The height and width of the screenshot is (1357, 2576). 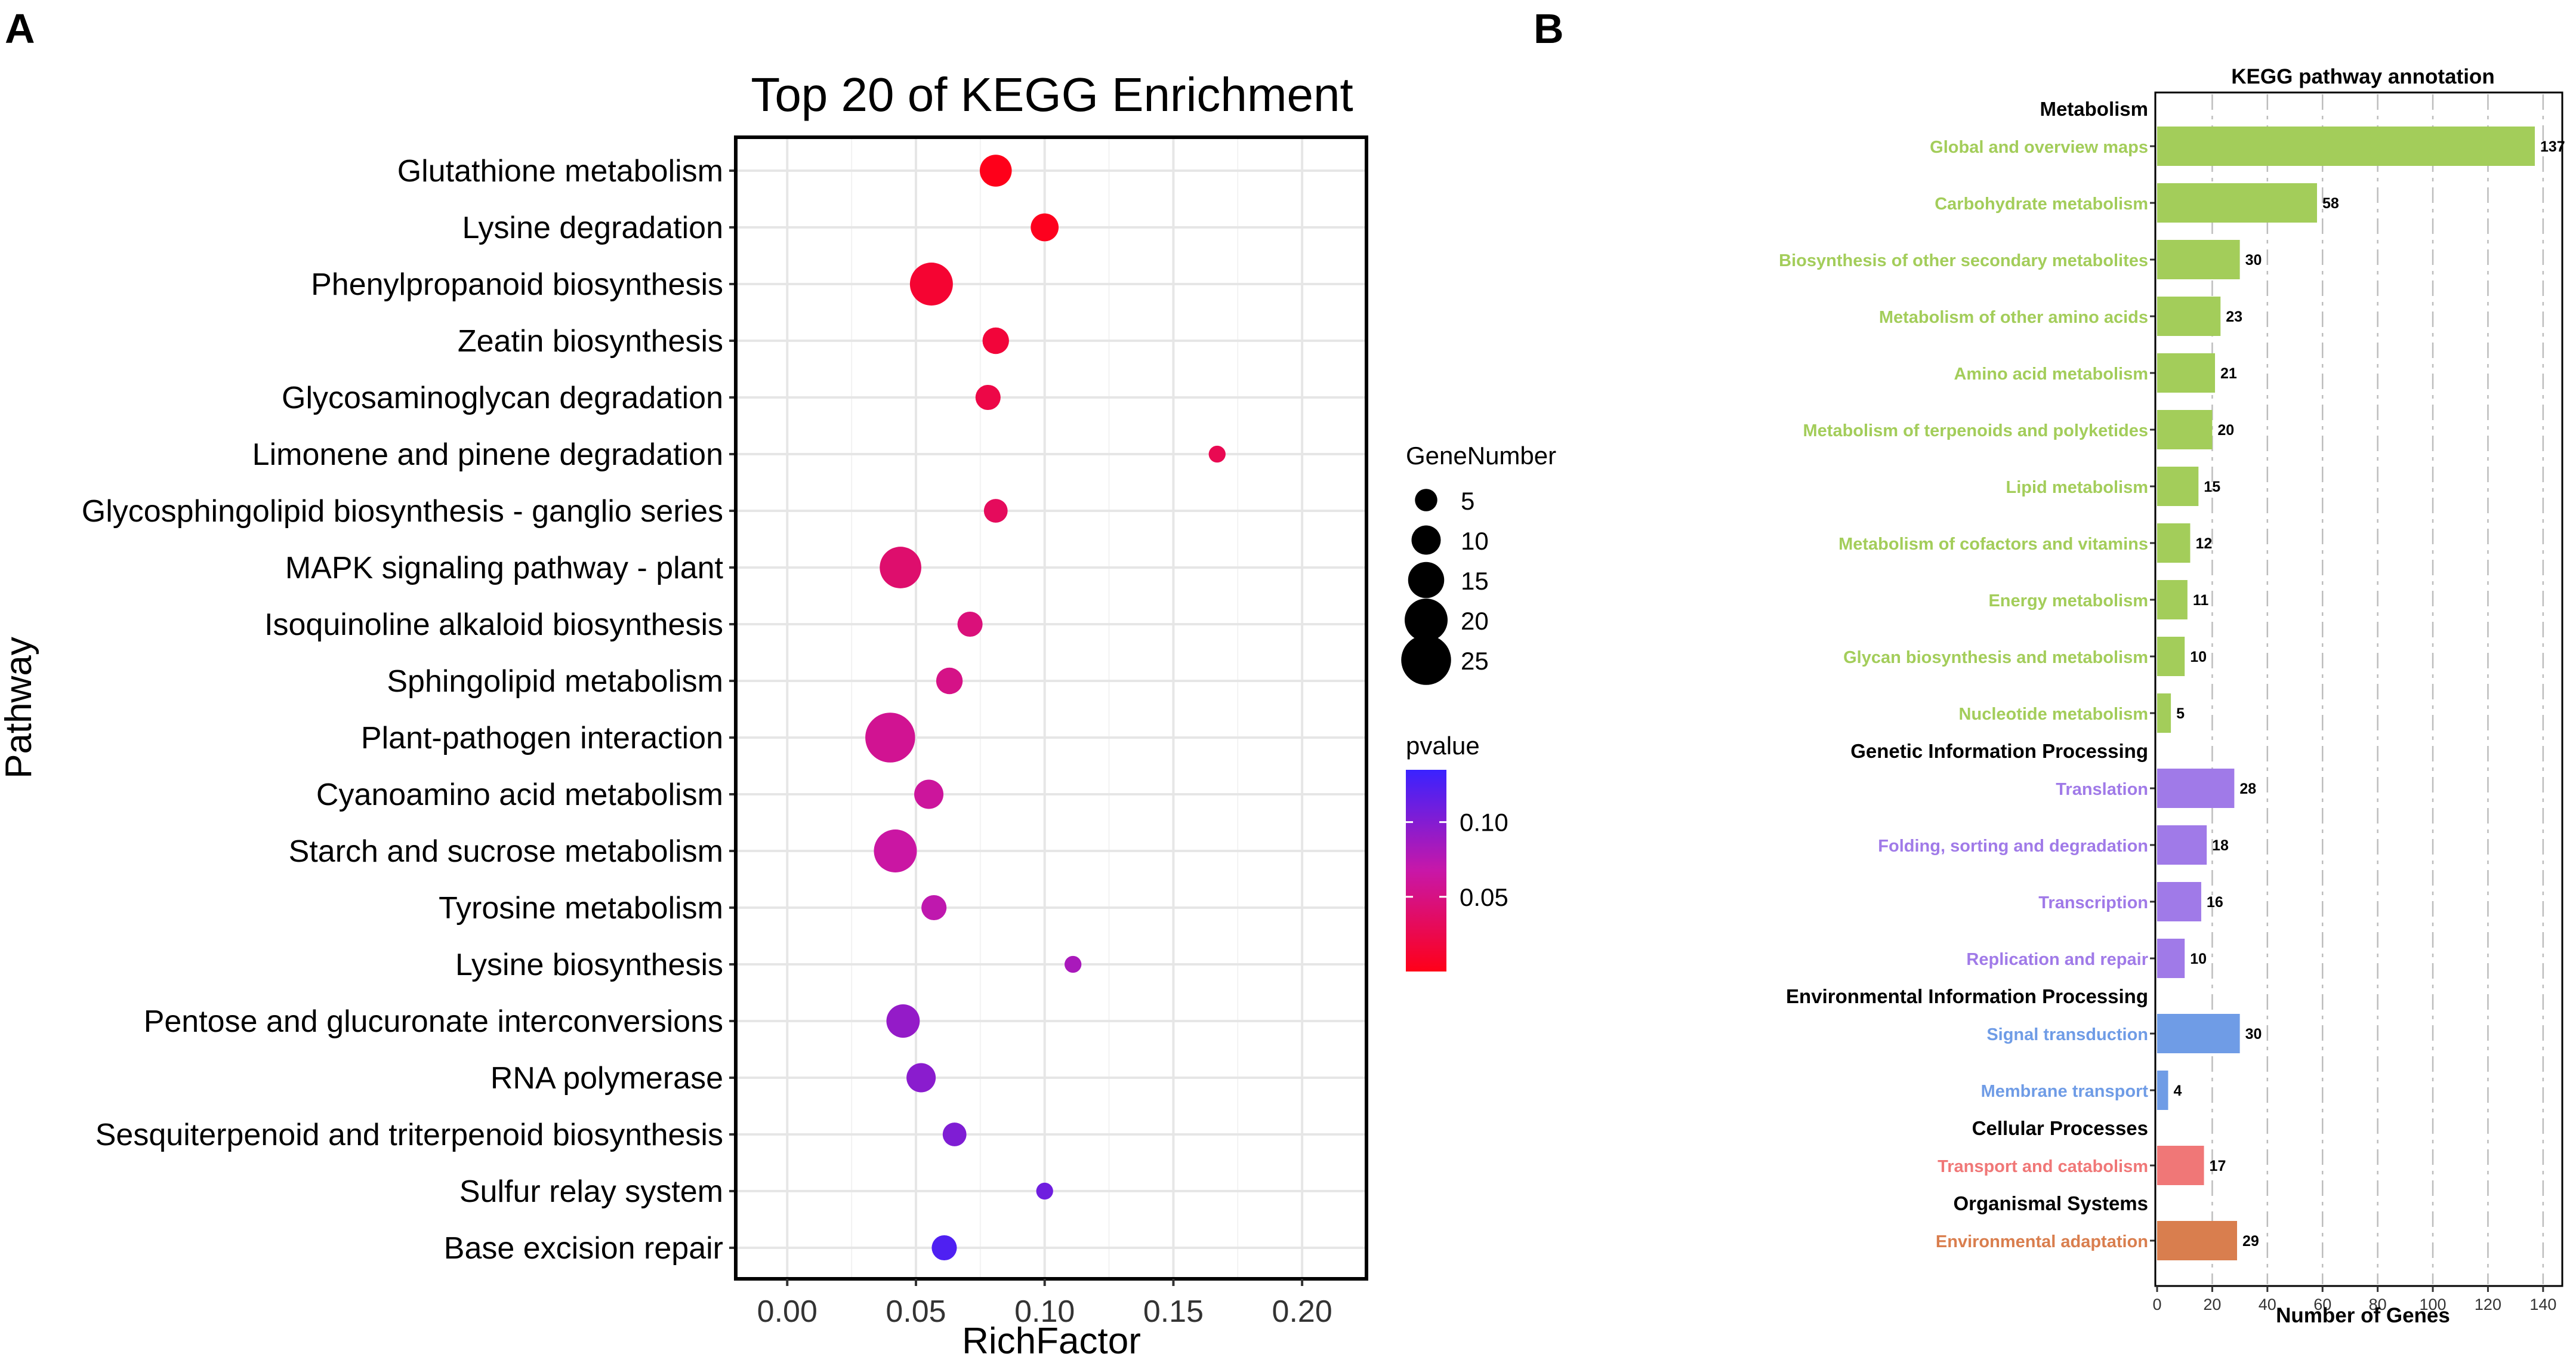 I want to click on pathway-label: Starch and sucrose metabolism, so click(x=506, y=851).